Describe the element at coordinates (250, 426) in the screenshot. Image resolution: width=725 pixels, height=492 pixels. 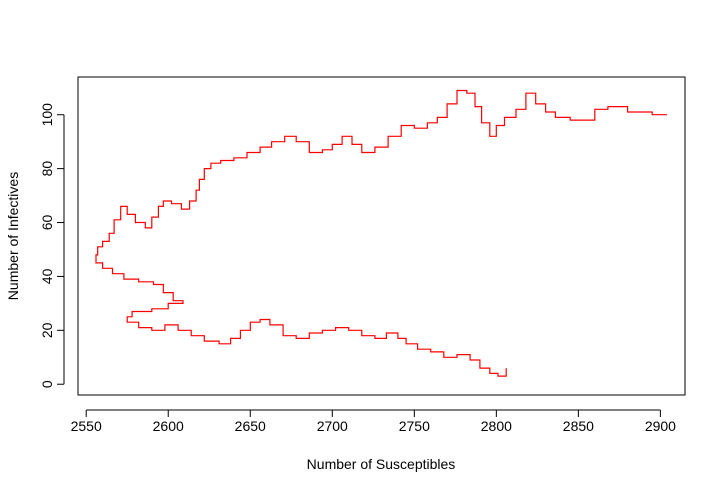
I see `x-tick-label: 2650` at that location.